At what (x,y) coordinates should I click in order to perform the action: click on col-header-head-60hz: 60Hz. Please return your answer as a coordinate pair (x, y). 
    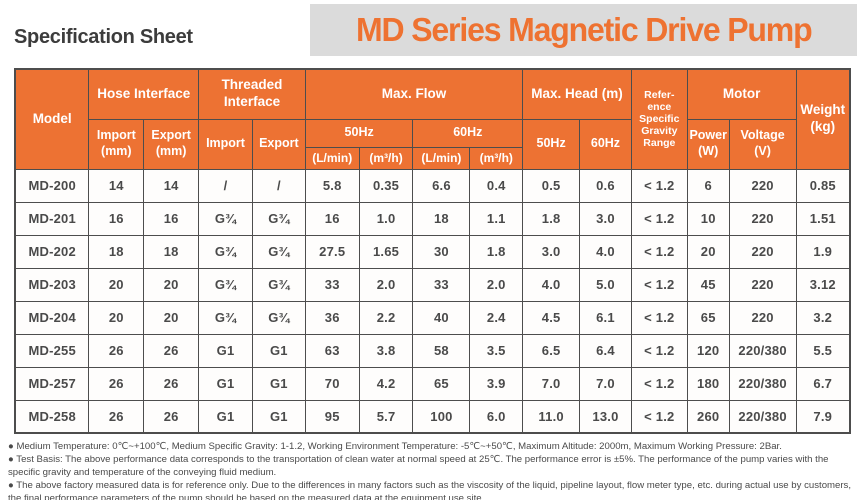
    Looking at the image, I should click on (605, 144).